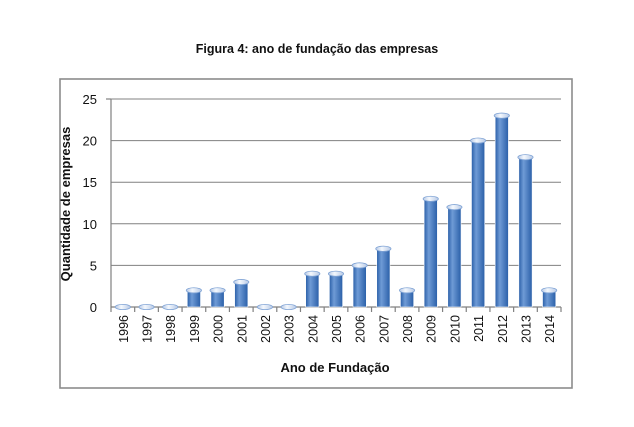 Image resolution: width=634 pixels, height=427 pixels. I want to click on x-tick-label: 1998, so click(171, 329).